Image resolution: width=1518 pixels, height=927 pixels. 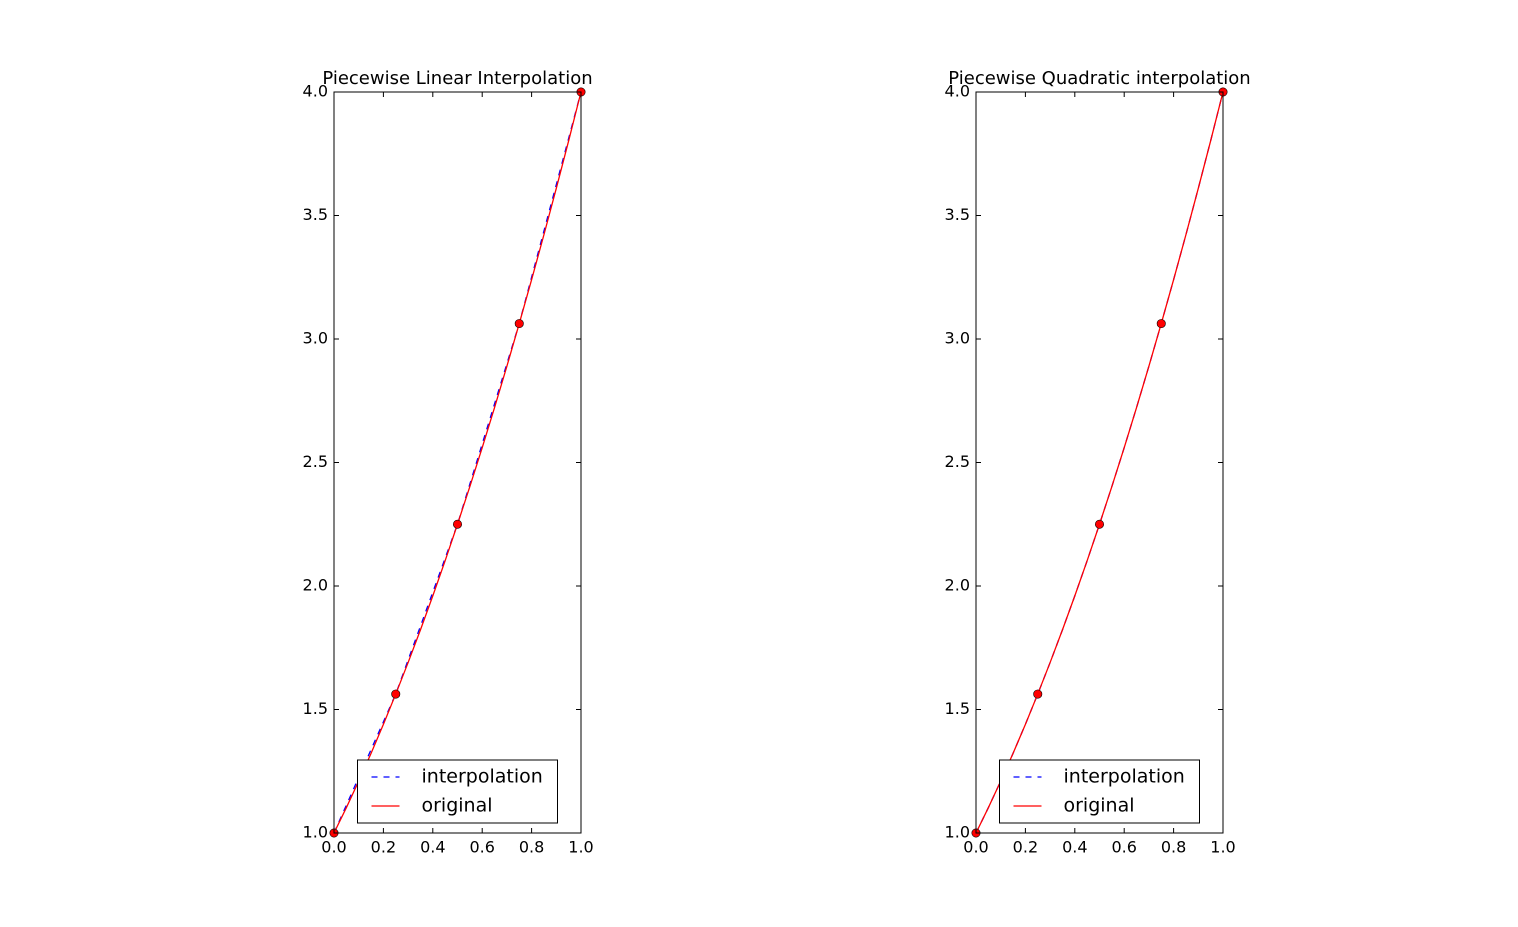 What do you see at coordinates (1099, 78) in the screenshot?
I see `chart-title: Piecewise Quadratic interpolation` at bounding box center [1099, 78].